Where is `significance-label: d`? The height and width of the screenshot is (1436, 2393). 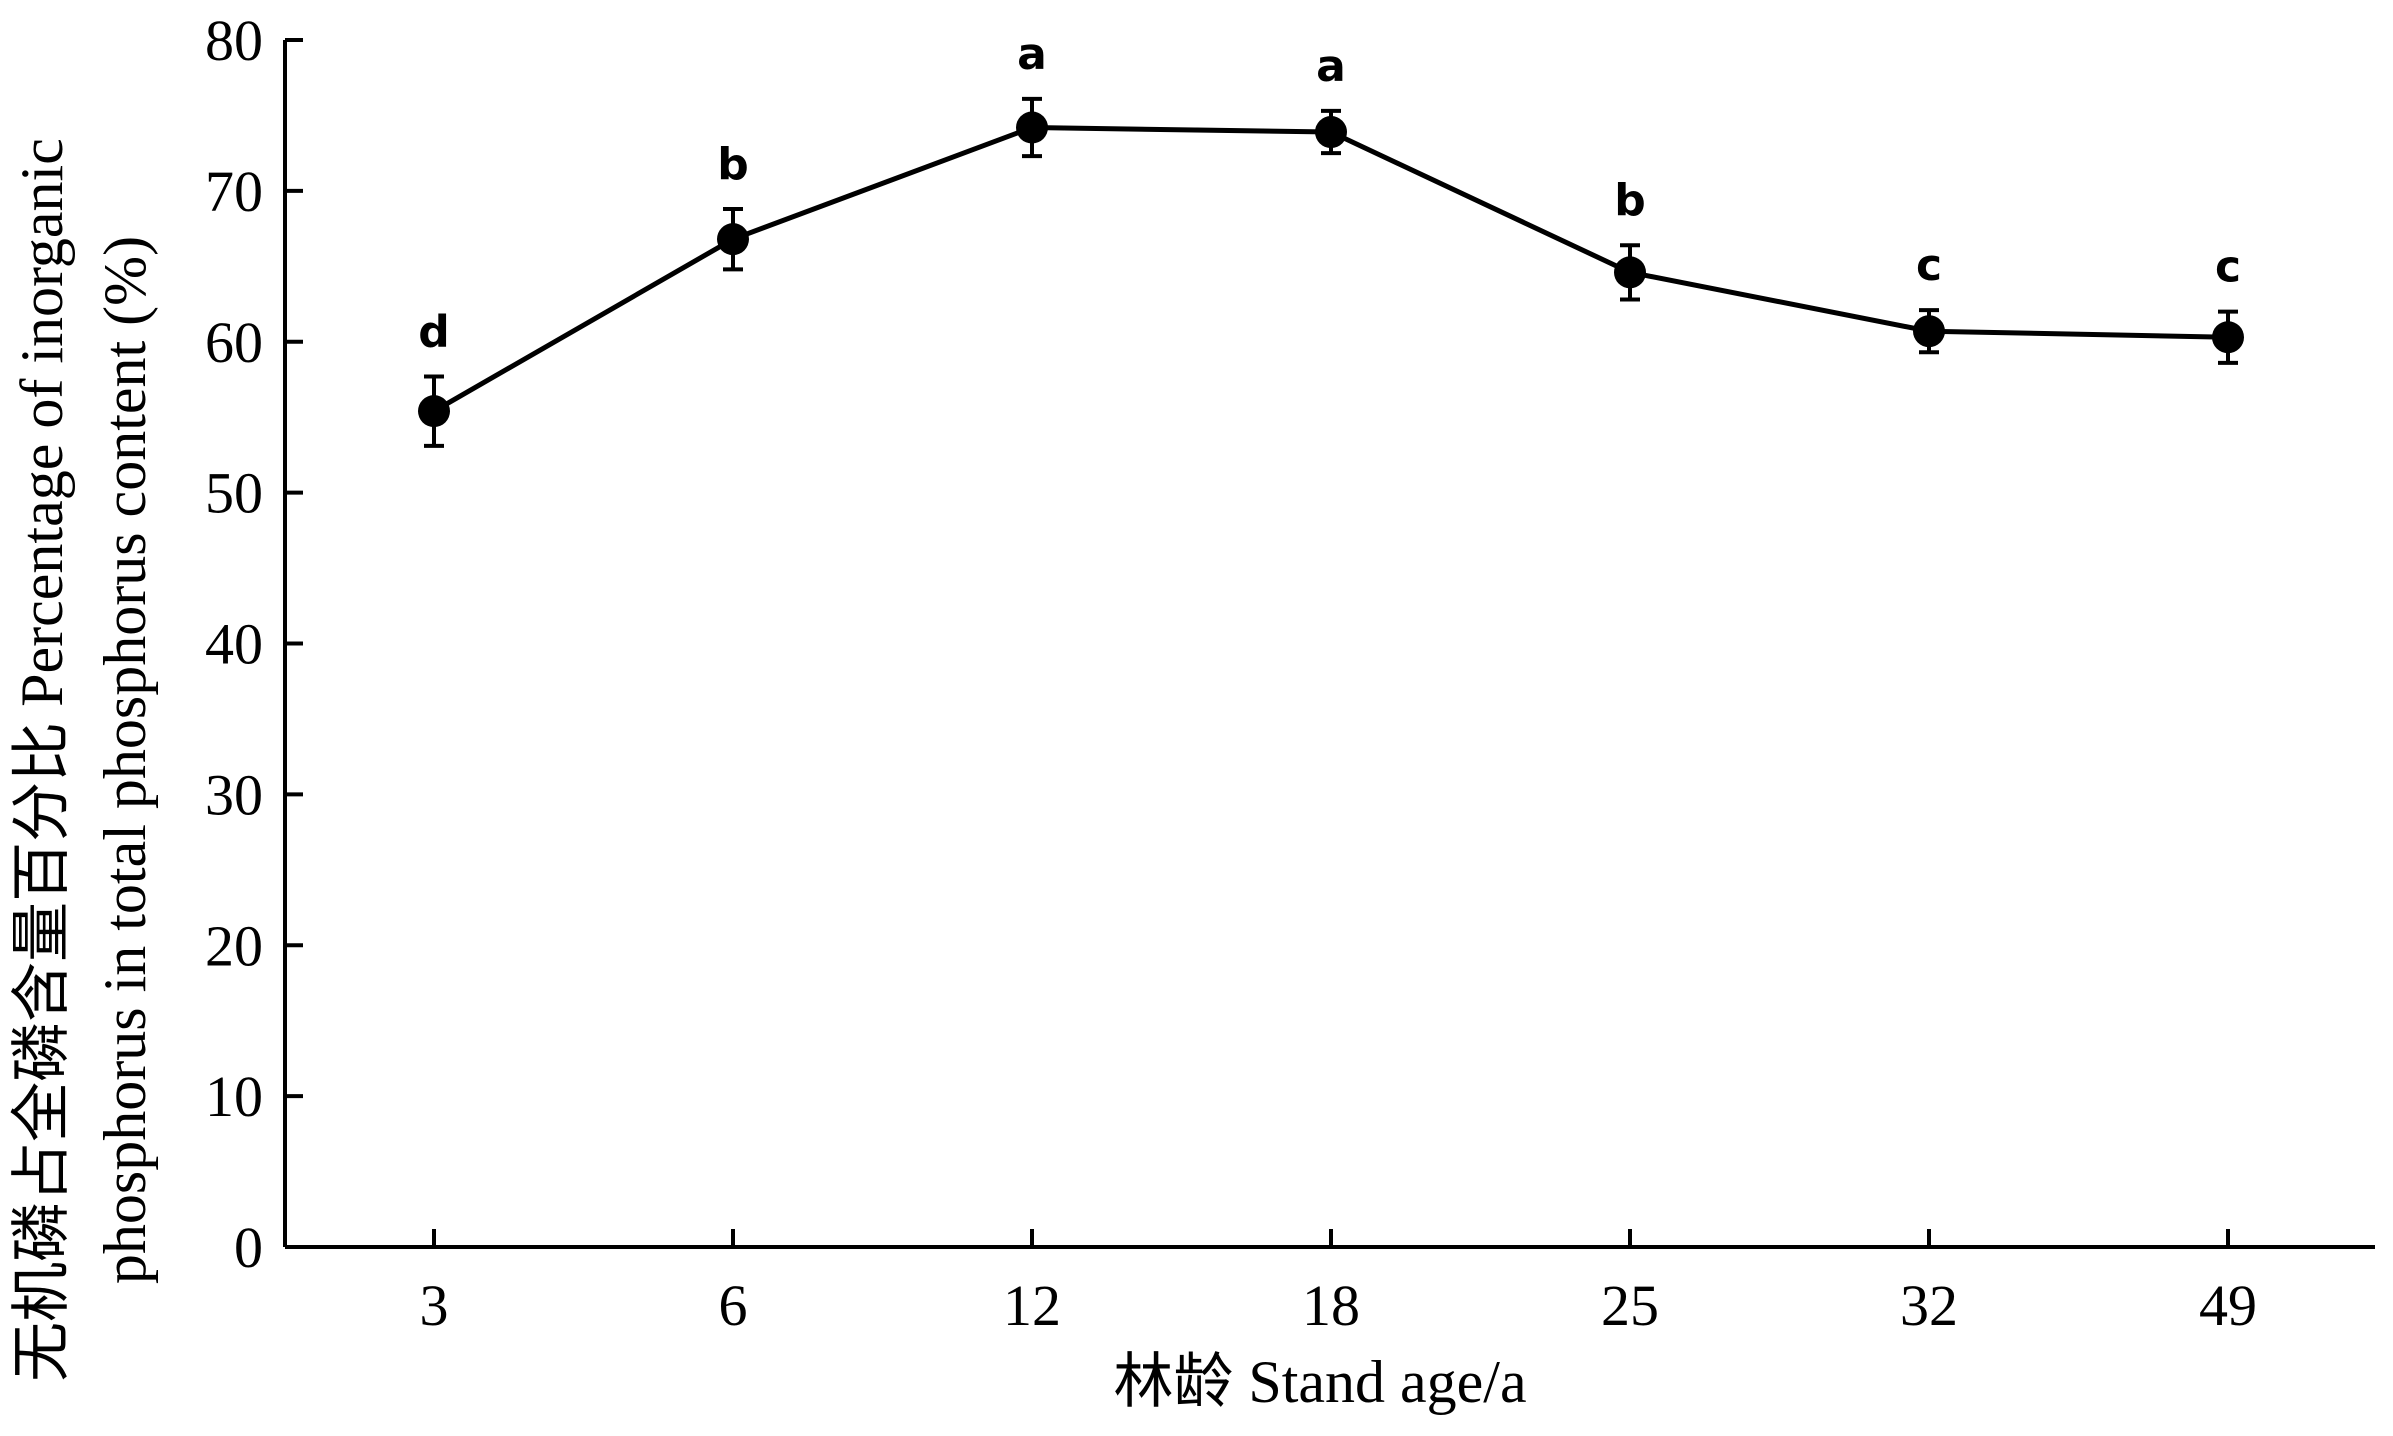
significance-label: d is located at coordinates (434, 331).